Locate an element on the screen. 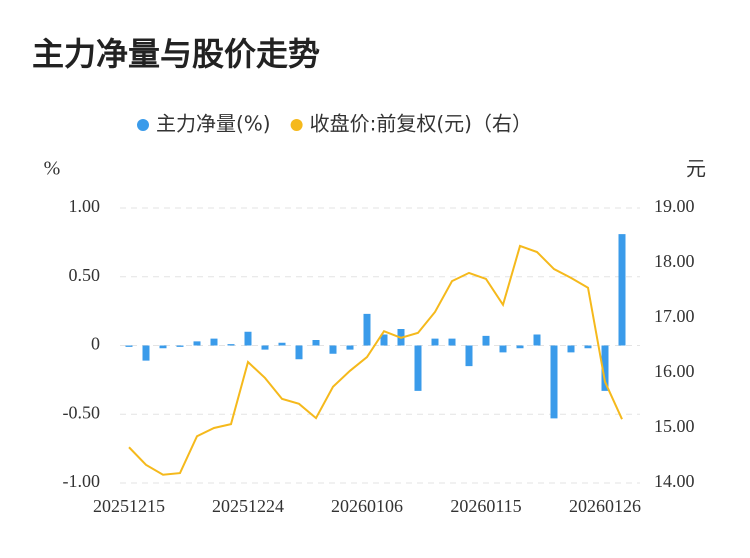 The image size is (750, 558). x-tick-label: 20251224 is located at coordinates (248, 506).